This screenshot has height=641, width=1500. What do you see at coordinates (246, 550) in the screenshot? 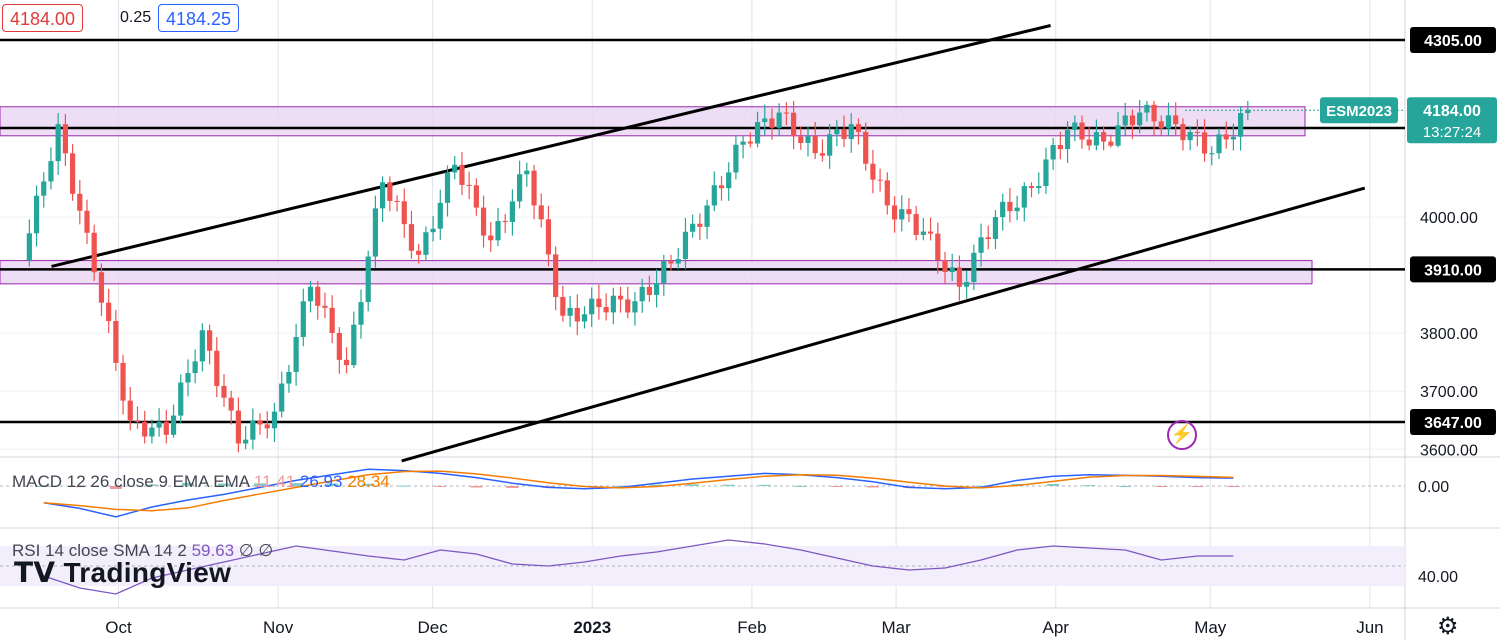
I see `rsi-extra-1: ∅` at bounding box center [246, 550].